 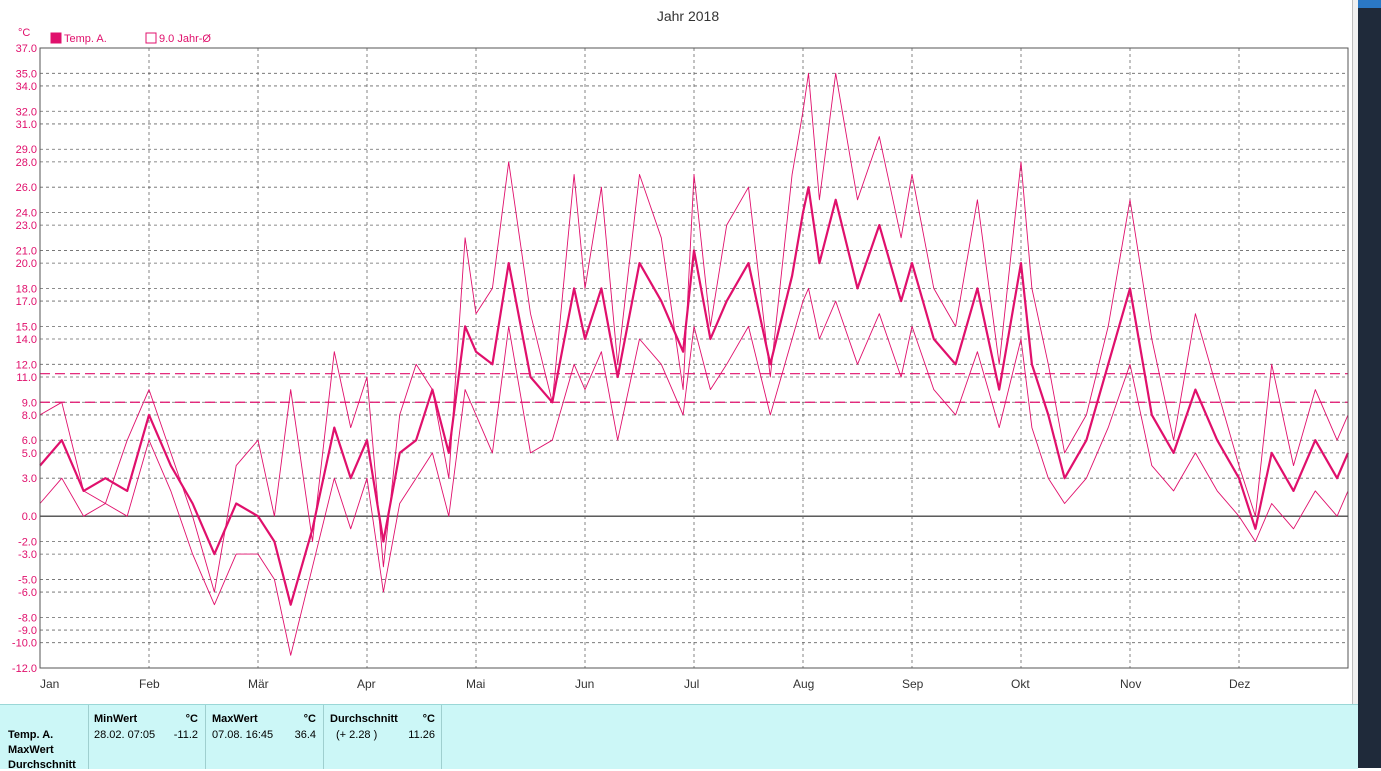 I want to click on y-unit-label: °C, so click(x=24, y=33).